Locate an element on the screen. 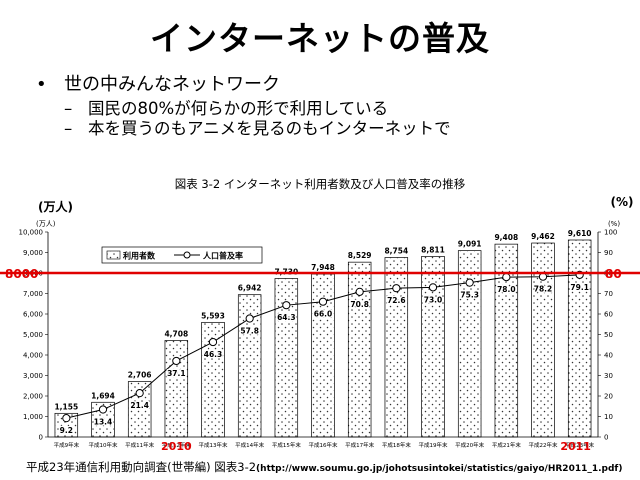 Image resolution: width=640 pixels, height=480 pixels. right-tick-label: 20 is located at coordinates (608, 397).